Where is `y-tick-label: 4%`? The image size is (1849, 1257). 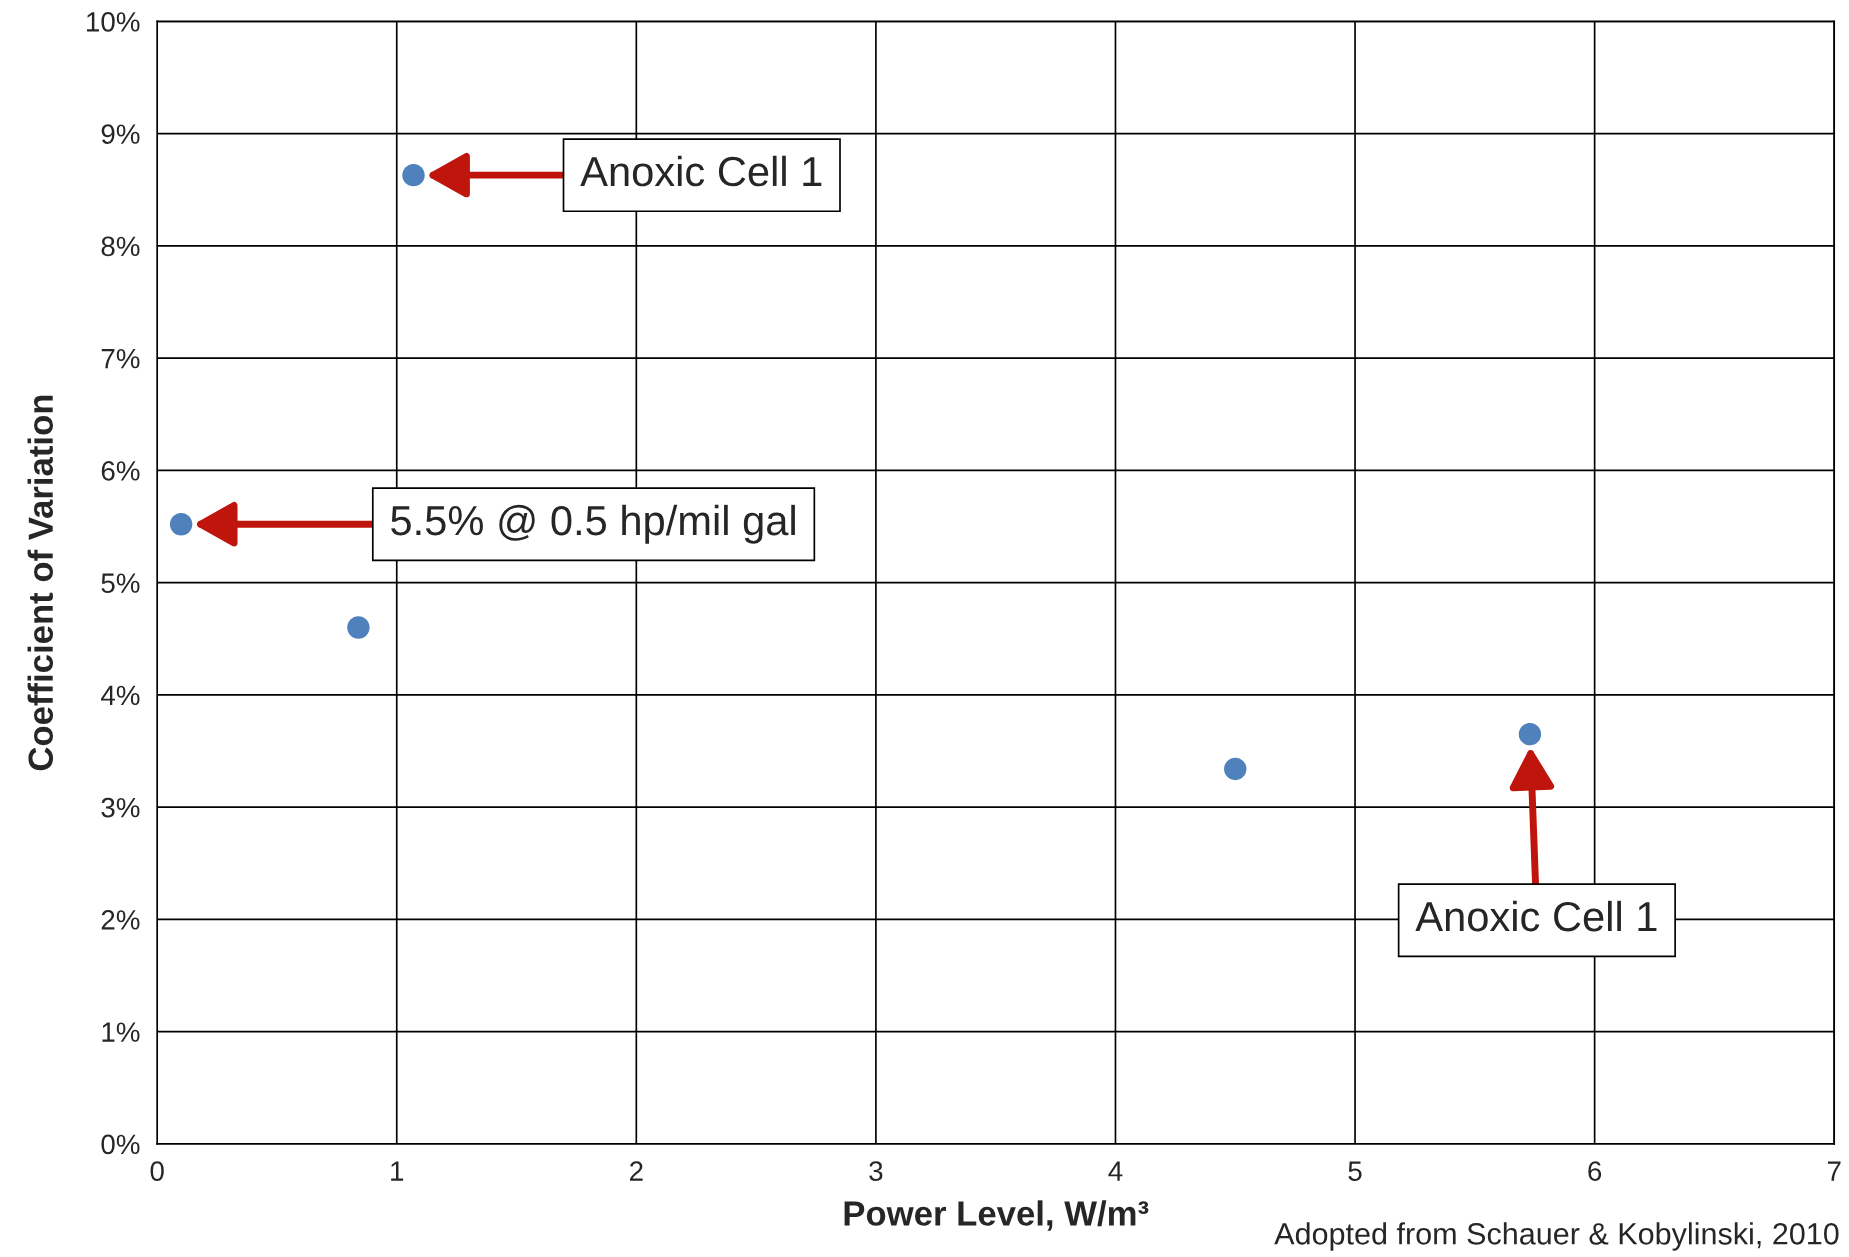
y-tick-label: 4% is located at coordinates (120, 695).